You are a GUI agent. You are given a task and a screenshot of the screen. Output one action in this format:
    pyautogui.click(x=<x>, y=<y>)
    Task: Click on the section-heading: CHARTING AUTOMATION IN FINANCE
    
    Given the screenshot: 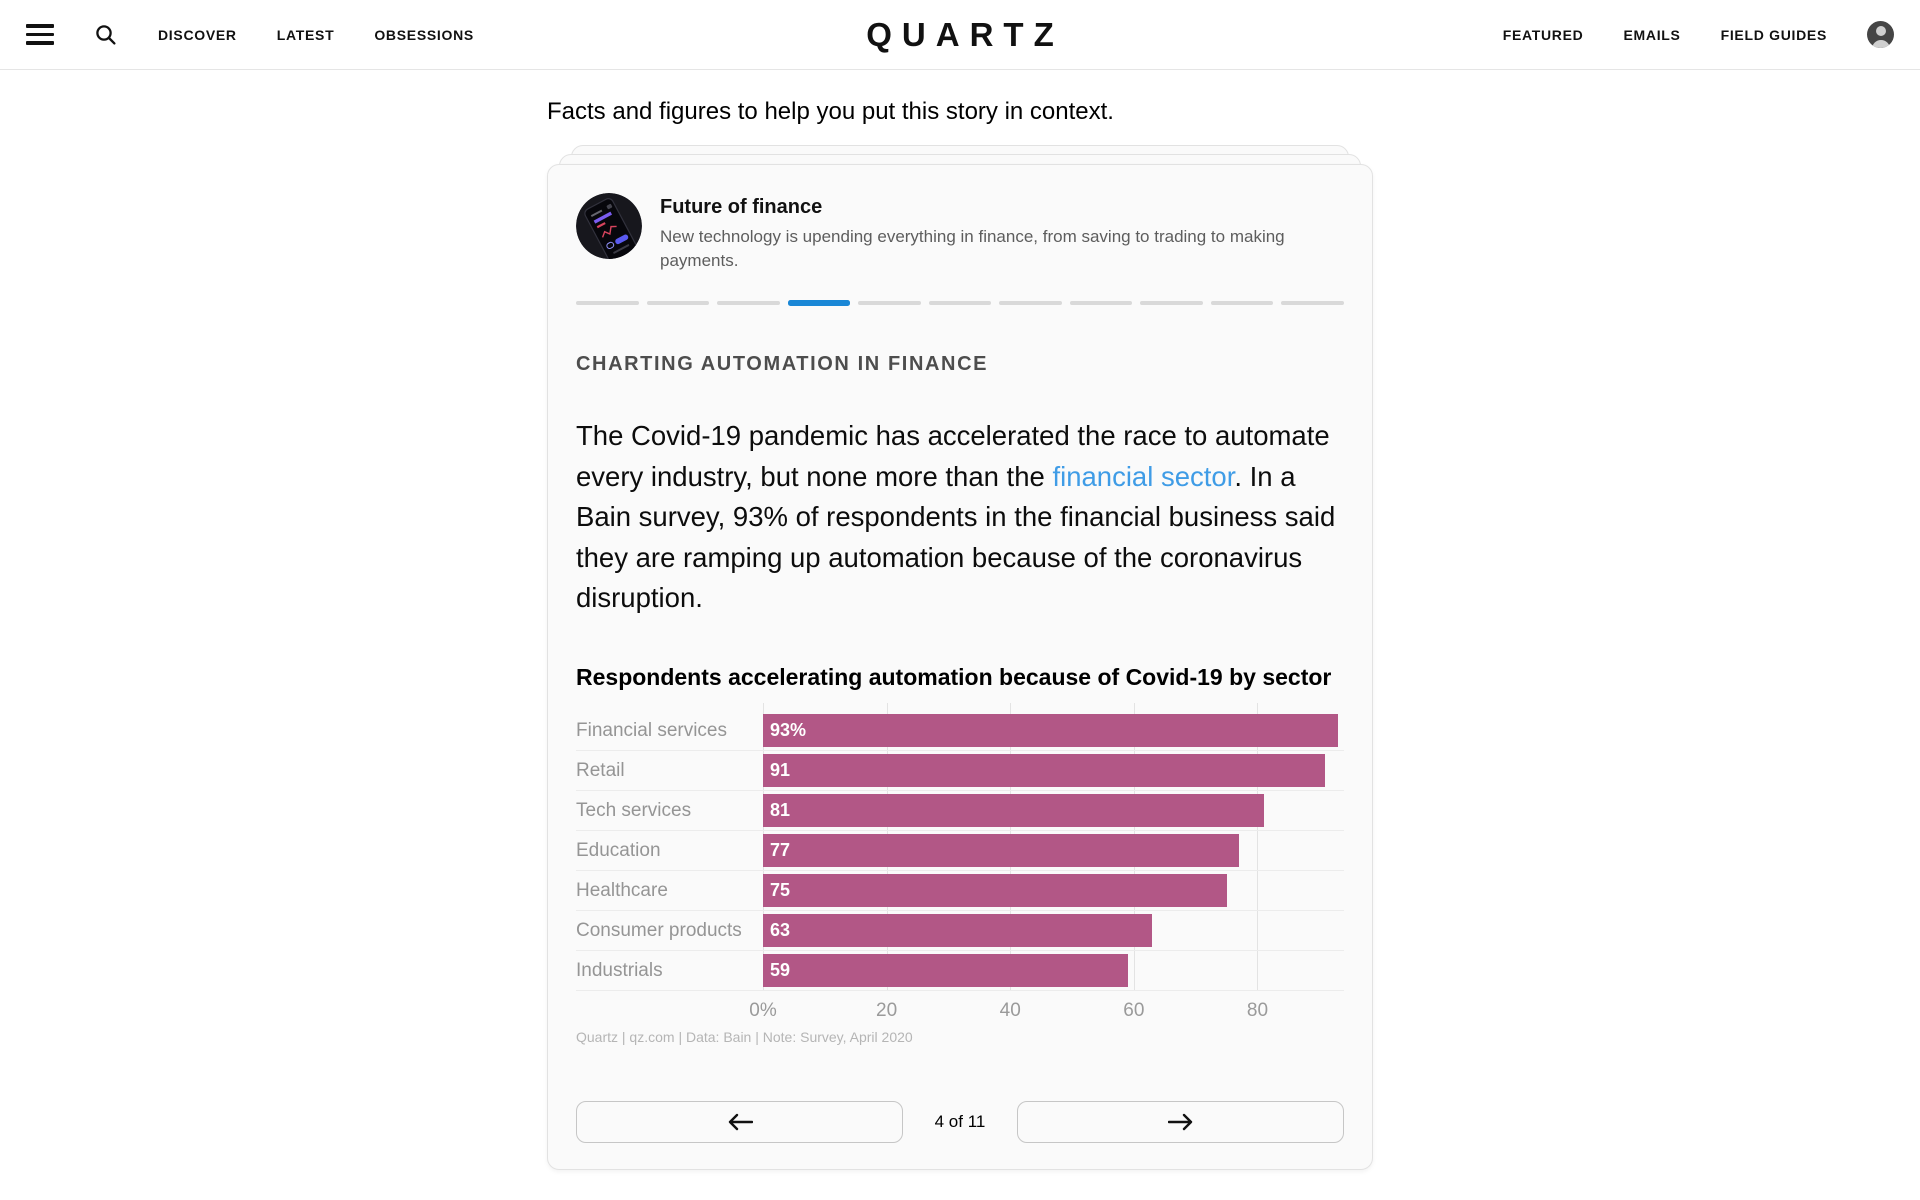 What is the action you would take?
    pyautogui.click(x=782, y=364)
    